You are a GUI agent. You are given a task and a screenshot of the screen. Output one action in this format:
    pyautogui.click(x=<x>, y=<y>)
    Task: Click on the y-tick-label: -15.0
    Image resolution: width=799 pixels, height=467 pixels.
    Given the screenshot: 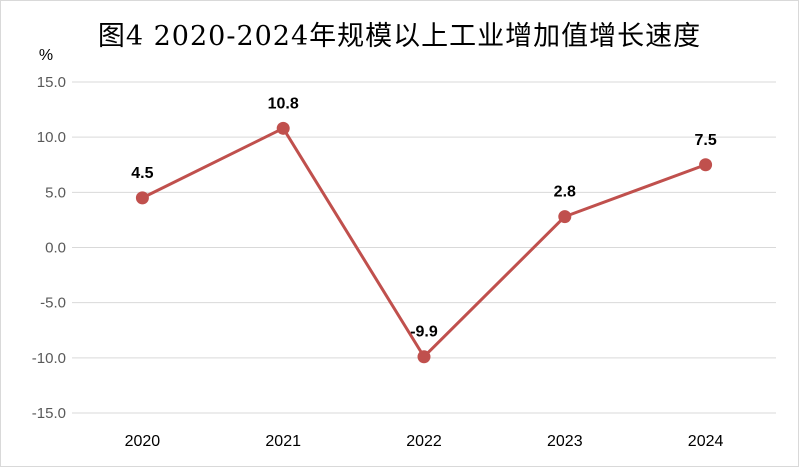 What is the action you would take?
    pyautogui.click(x=49, y=413)
    